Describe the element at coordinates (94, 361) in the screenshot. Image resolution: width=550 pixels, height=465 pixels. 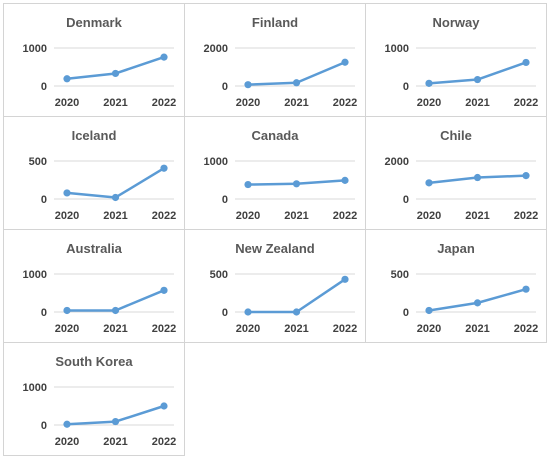
I see `chart-title: South Korea` at that location.